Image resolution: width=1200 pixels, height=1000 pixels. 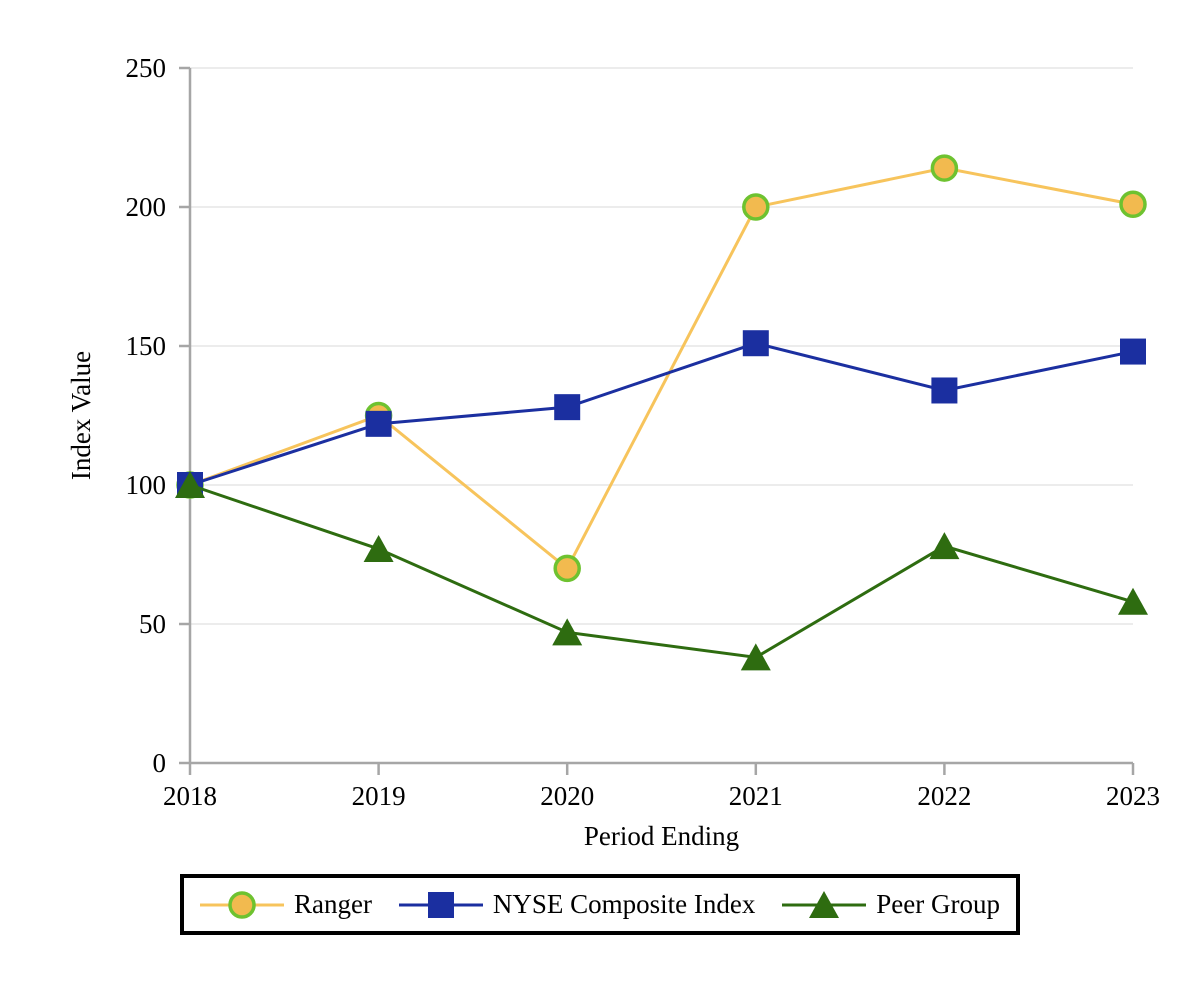 What do you see at coordinates (146, 346) in the screenshot?
I see `y-tick-label-150: 150` at bounding box center [146, 346].